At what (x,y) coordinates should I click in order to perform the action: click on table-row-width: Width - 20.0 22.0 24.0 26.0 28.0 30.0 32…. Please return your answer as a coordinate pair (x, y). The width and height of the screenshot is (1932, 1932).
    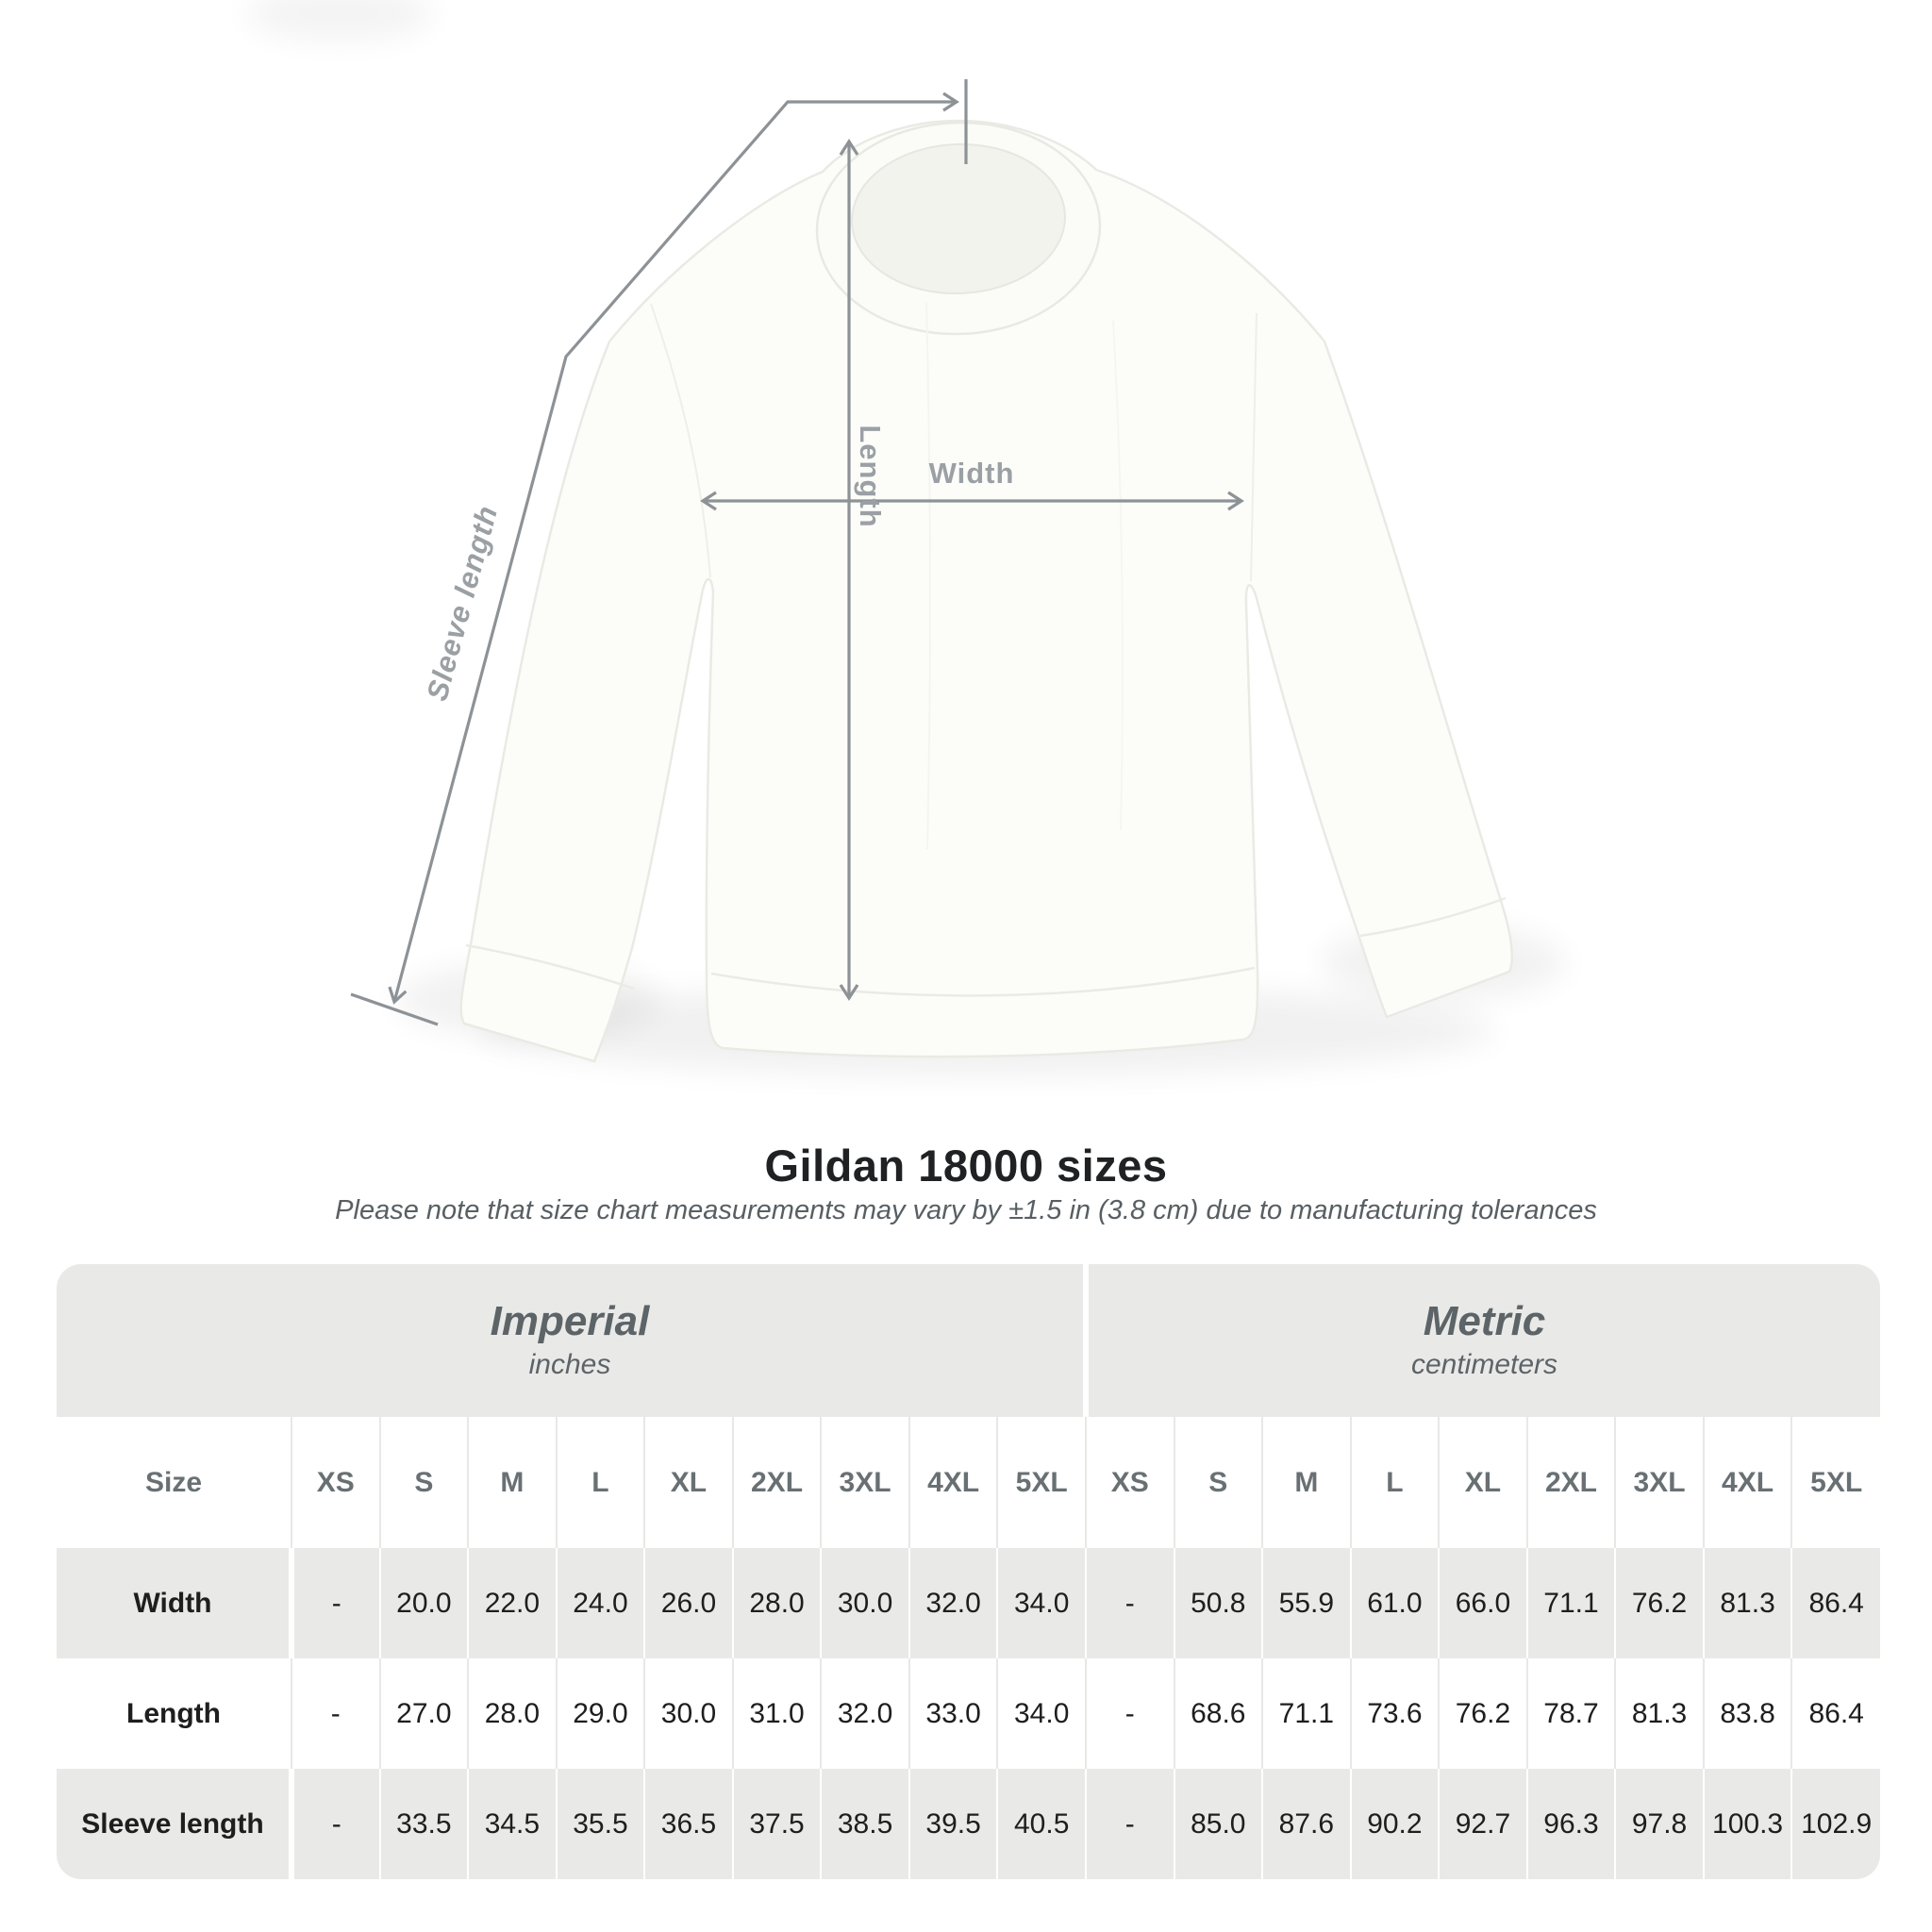
    Looking at the image, I should click on (969, 1603).